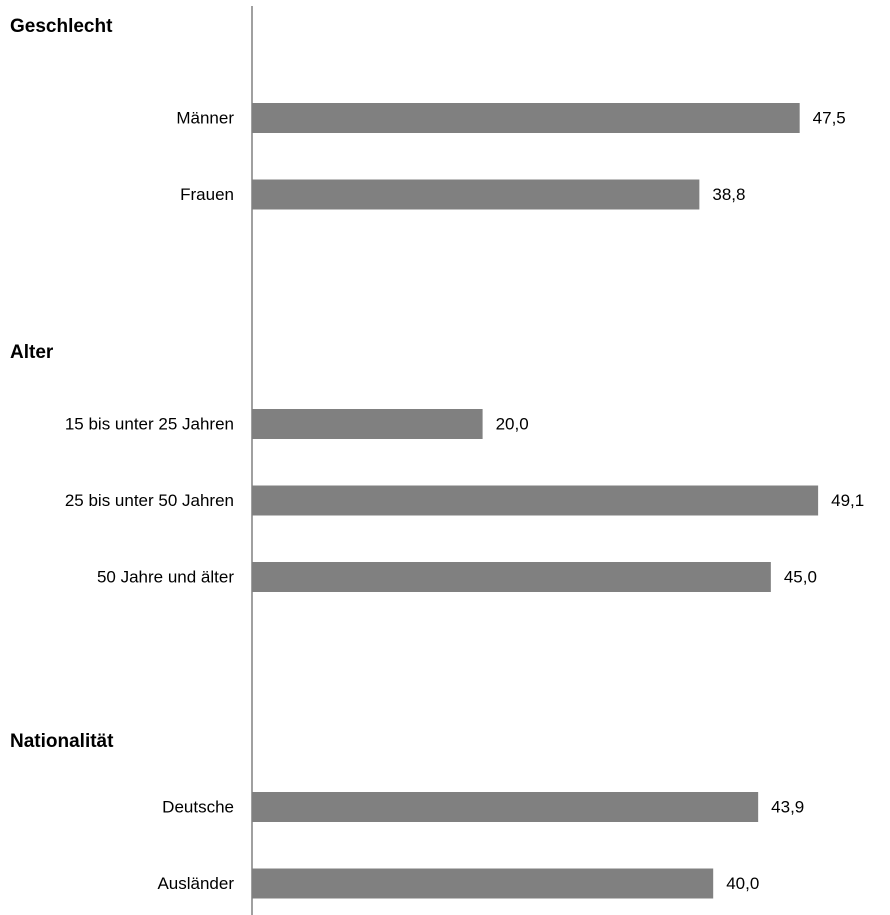 The width and height of the screenshot is (890, 915). Describe the element at coordinates (205, 118) in the screenshot. I see `category-label: Männer` at that location.